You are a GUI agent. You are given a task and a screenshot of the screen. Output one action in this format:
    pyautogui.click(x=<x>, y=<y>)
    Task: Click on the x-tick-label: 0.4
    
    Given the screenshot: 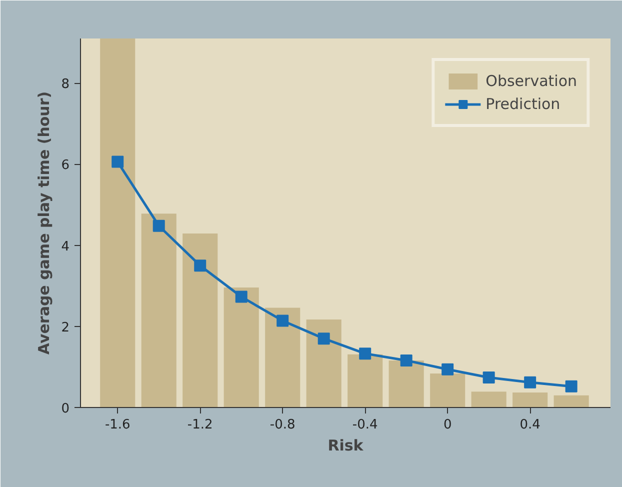 What is the action you would take?
    pyautogui.click(x=530, y=425)
    